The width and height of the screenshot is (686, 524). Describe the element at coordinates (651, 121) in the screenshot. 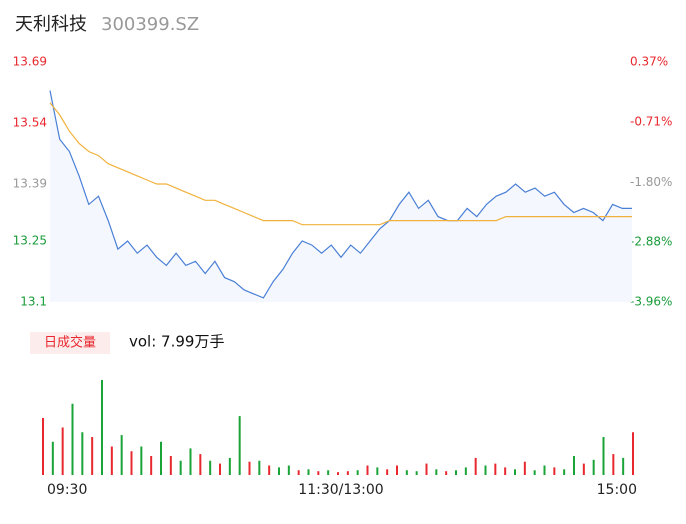

I see `y2-tick-label: -0.71%` at that location.